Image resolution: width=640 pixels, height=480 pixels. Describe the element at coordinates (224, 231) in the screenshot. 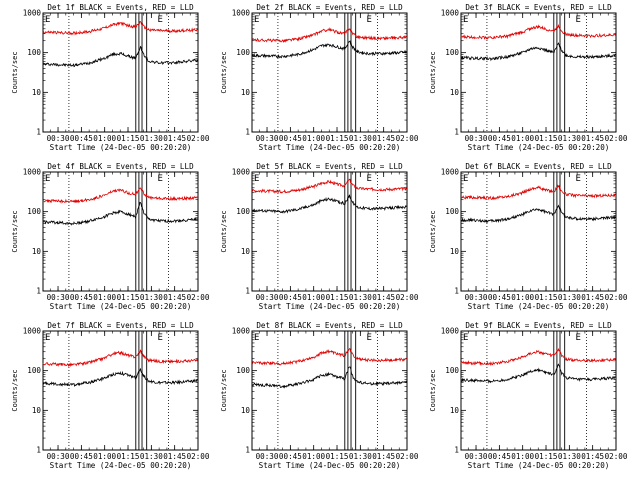

I see `y-axis-label: Counts/sec` at that location.